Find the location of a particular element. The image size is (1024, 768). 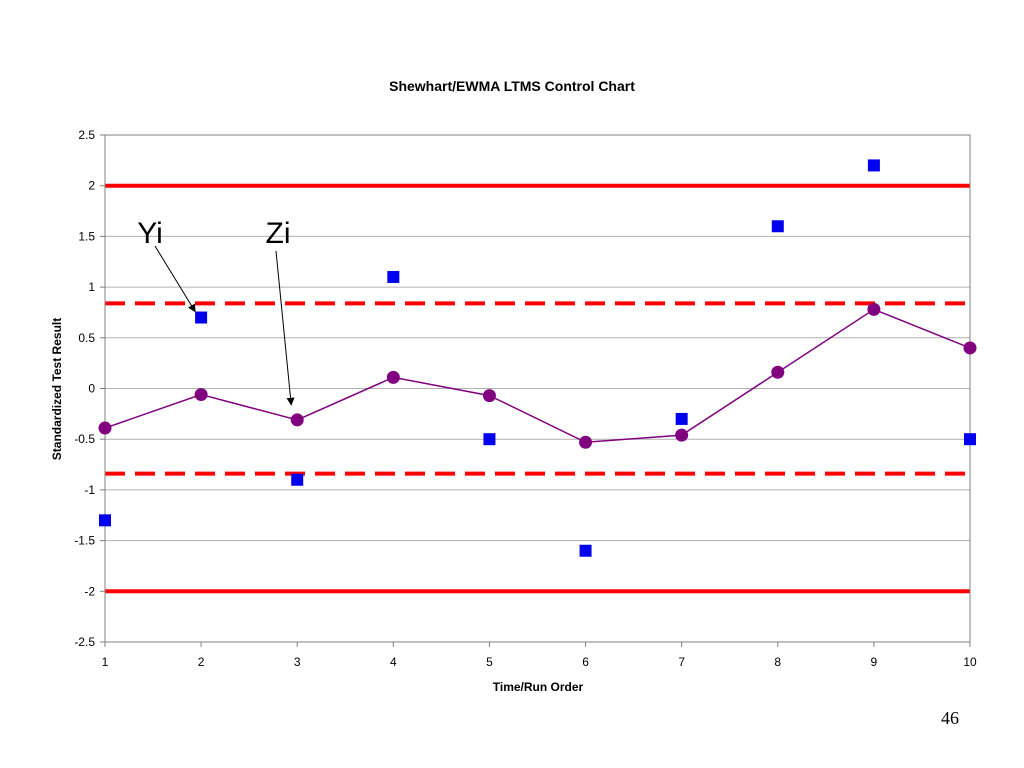

y-tick-label: 2 is located at coordinates (91, 186).